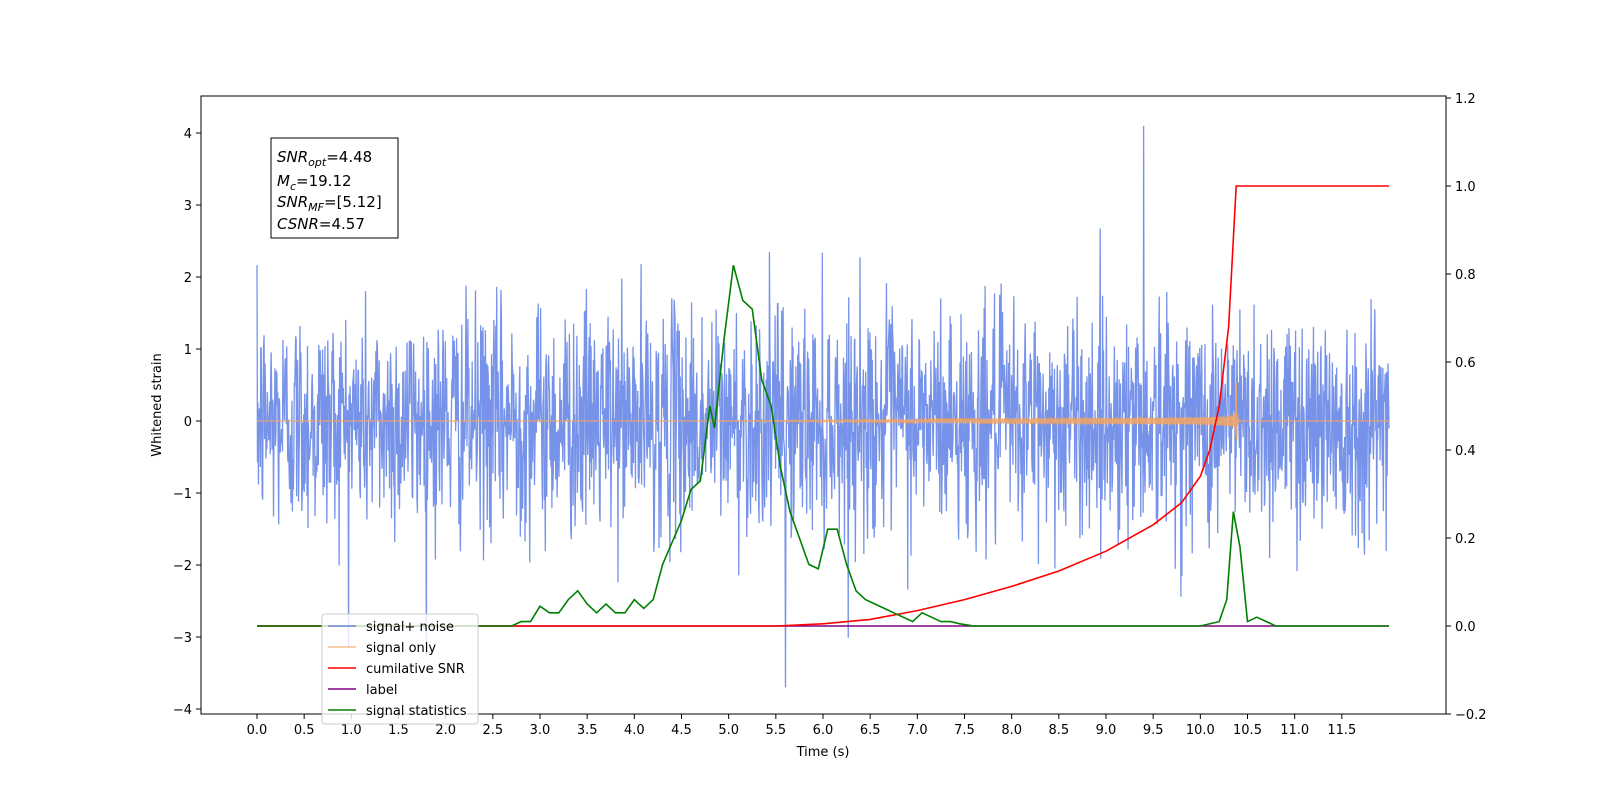 This screenshot has width=1600, height=800. Describe the element at coordinates (1200, 730) in the screenshot. I see `x-tick-label: 10.0` at that location.